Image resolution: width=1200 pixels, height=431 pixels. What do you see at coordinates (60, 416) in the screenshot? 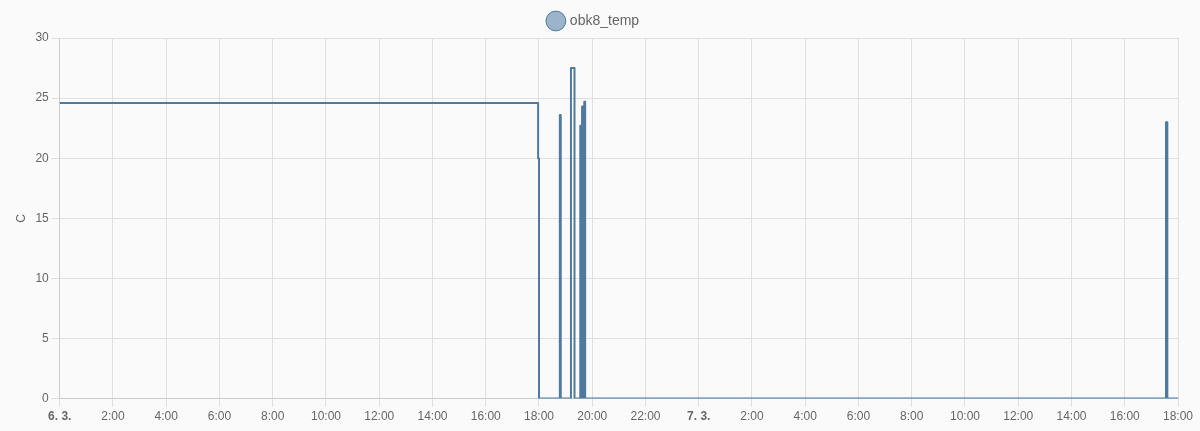
I see `x-tick-label: 6. 3.` at bounding box center [60, 416].